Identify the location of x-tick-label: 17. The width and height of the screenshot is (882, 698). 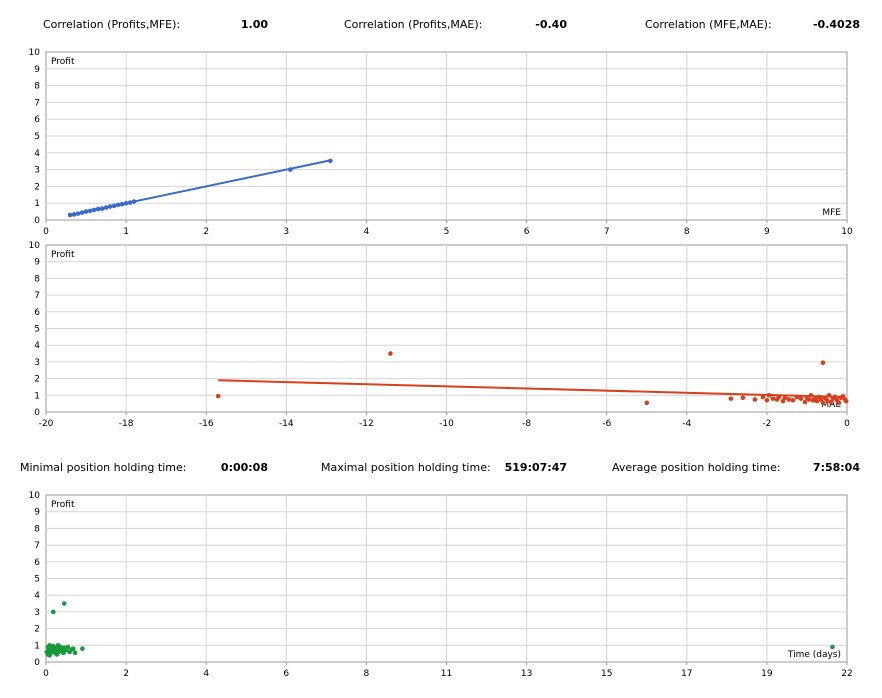
(686, 674).